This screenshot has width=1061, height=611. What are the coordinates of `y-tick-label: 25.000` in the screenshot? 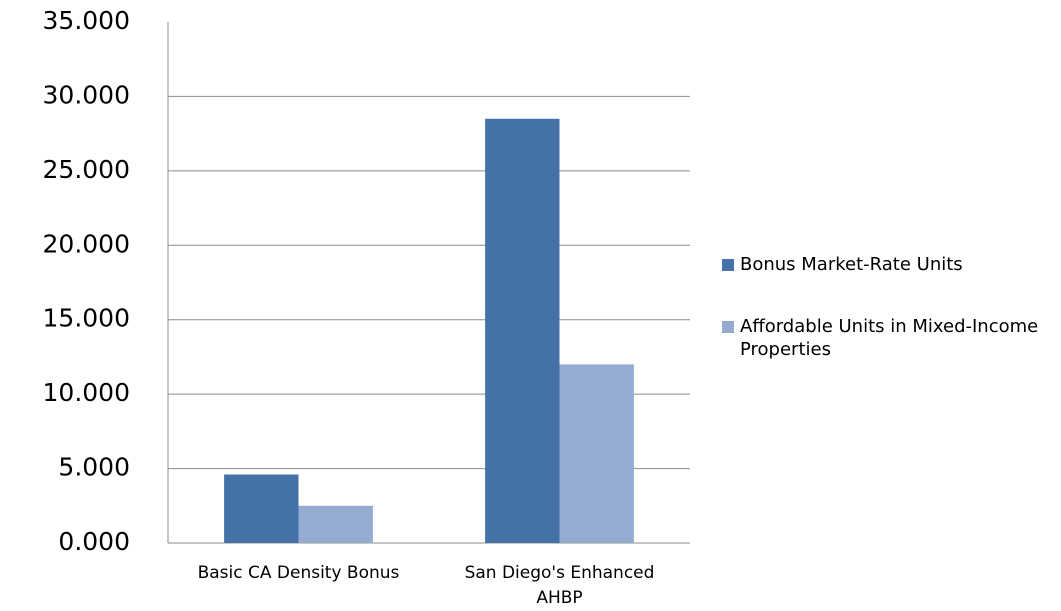 It's located at (86, 169).